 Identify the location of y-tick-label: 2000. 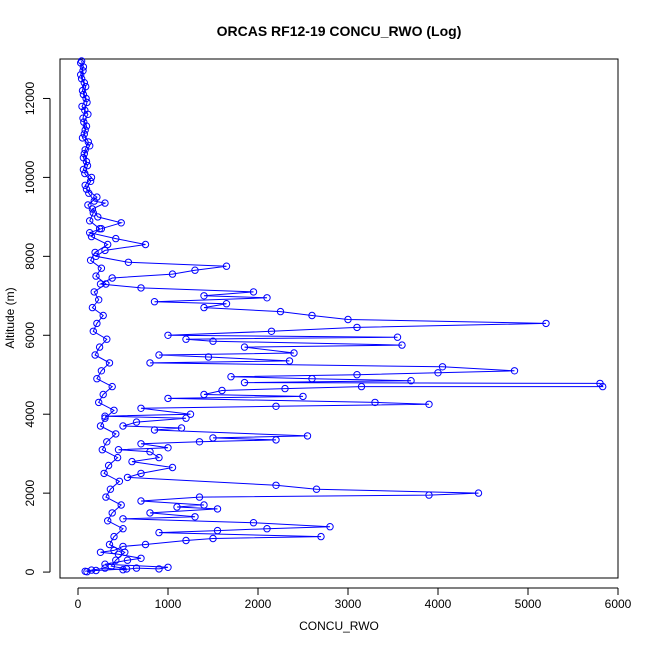
(30, 492).